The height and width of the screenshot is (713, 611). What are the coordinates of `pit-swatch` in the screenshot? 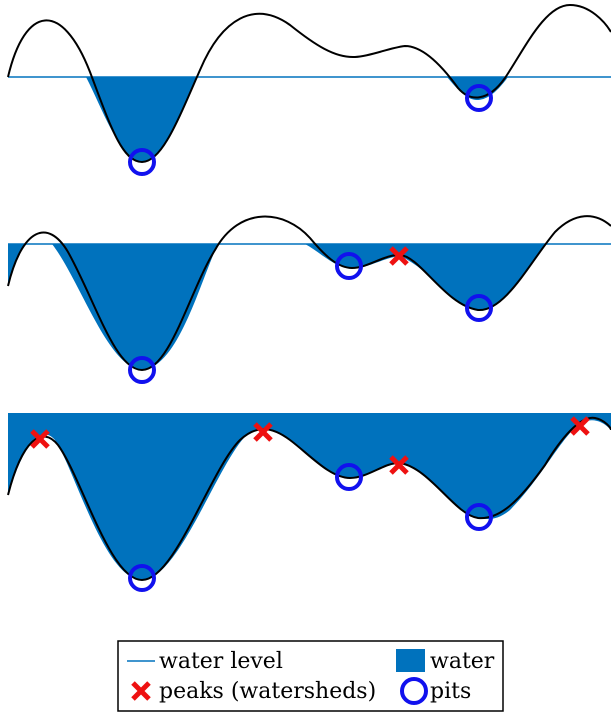 It's located at (414, 691).